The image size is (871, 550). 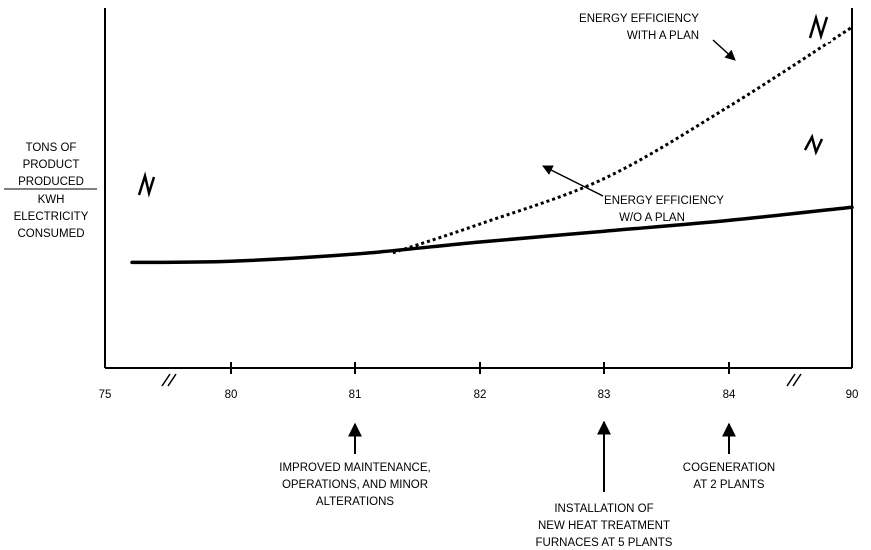 I want to click on x-tick-label-84: 84, so click(x=729, y=395).